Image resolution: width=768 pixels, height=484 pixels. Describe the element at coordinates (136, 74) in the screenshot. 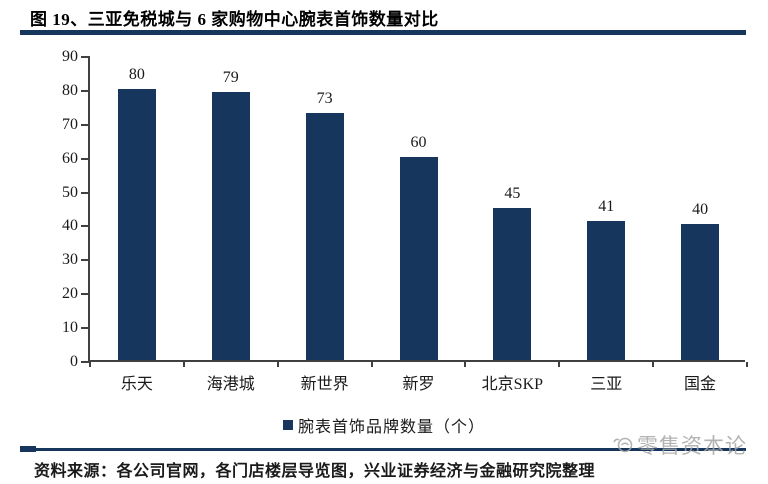

I see `bar-value-label: 80` at that location.